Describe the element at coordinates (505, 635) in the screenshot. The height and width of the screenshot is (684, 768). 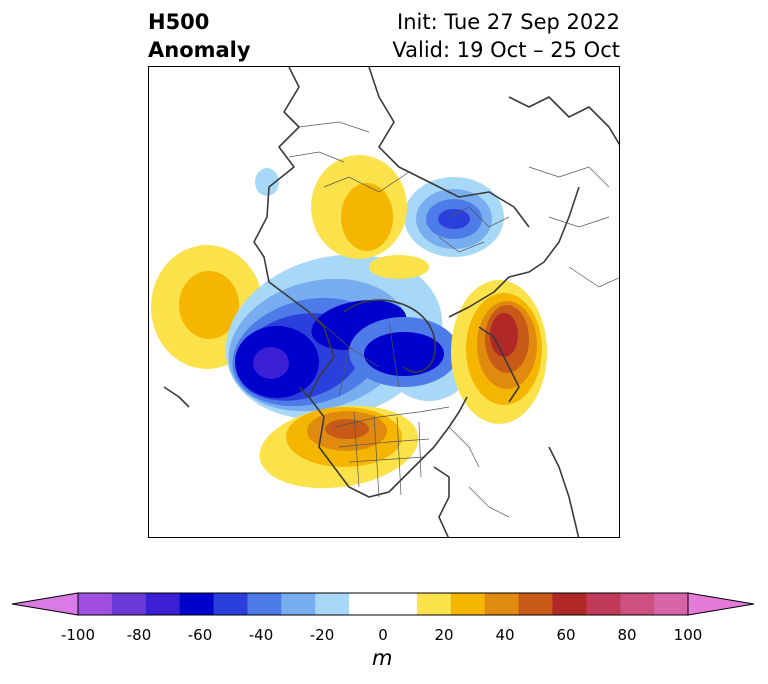
I see `colorbar-tick-label: 40` at that location.